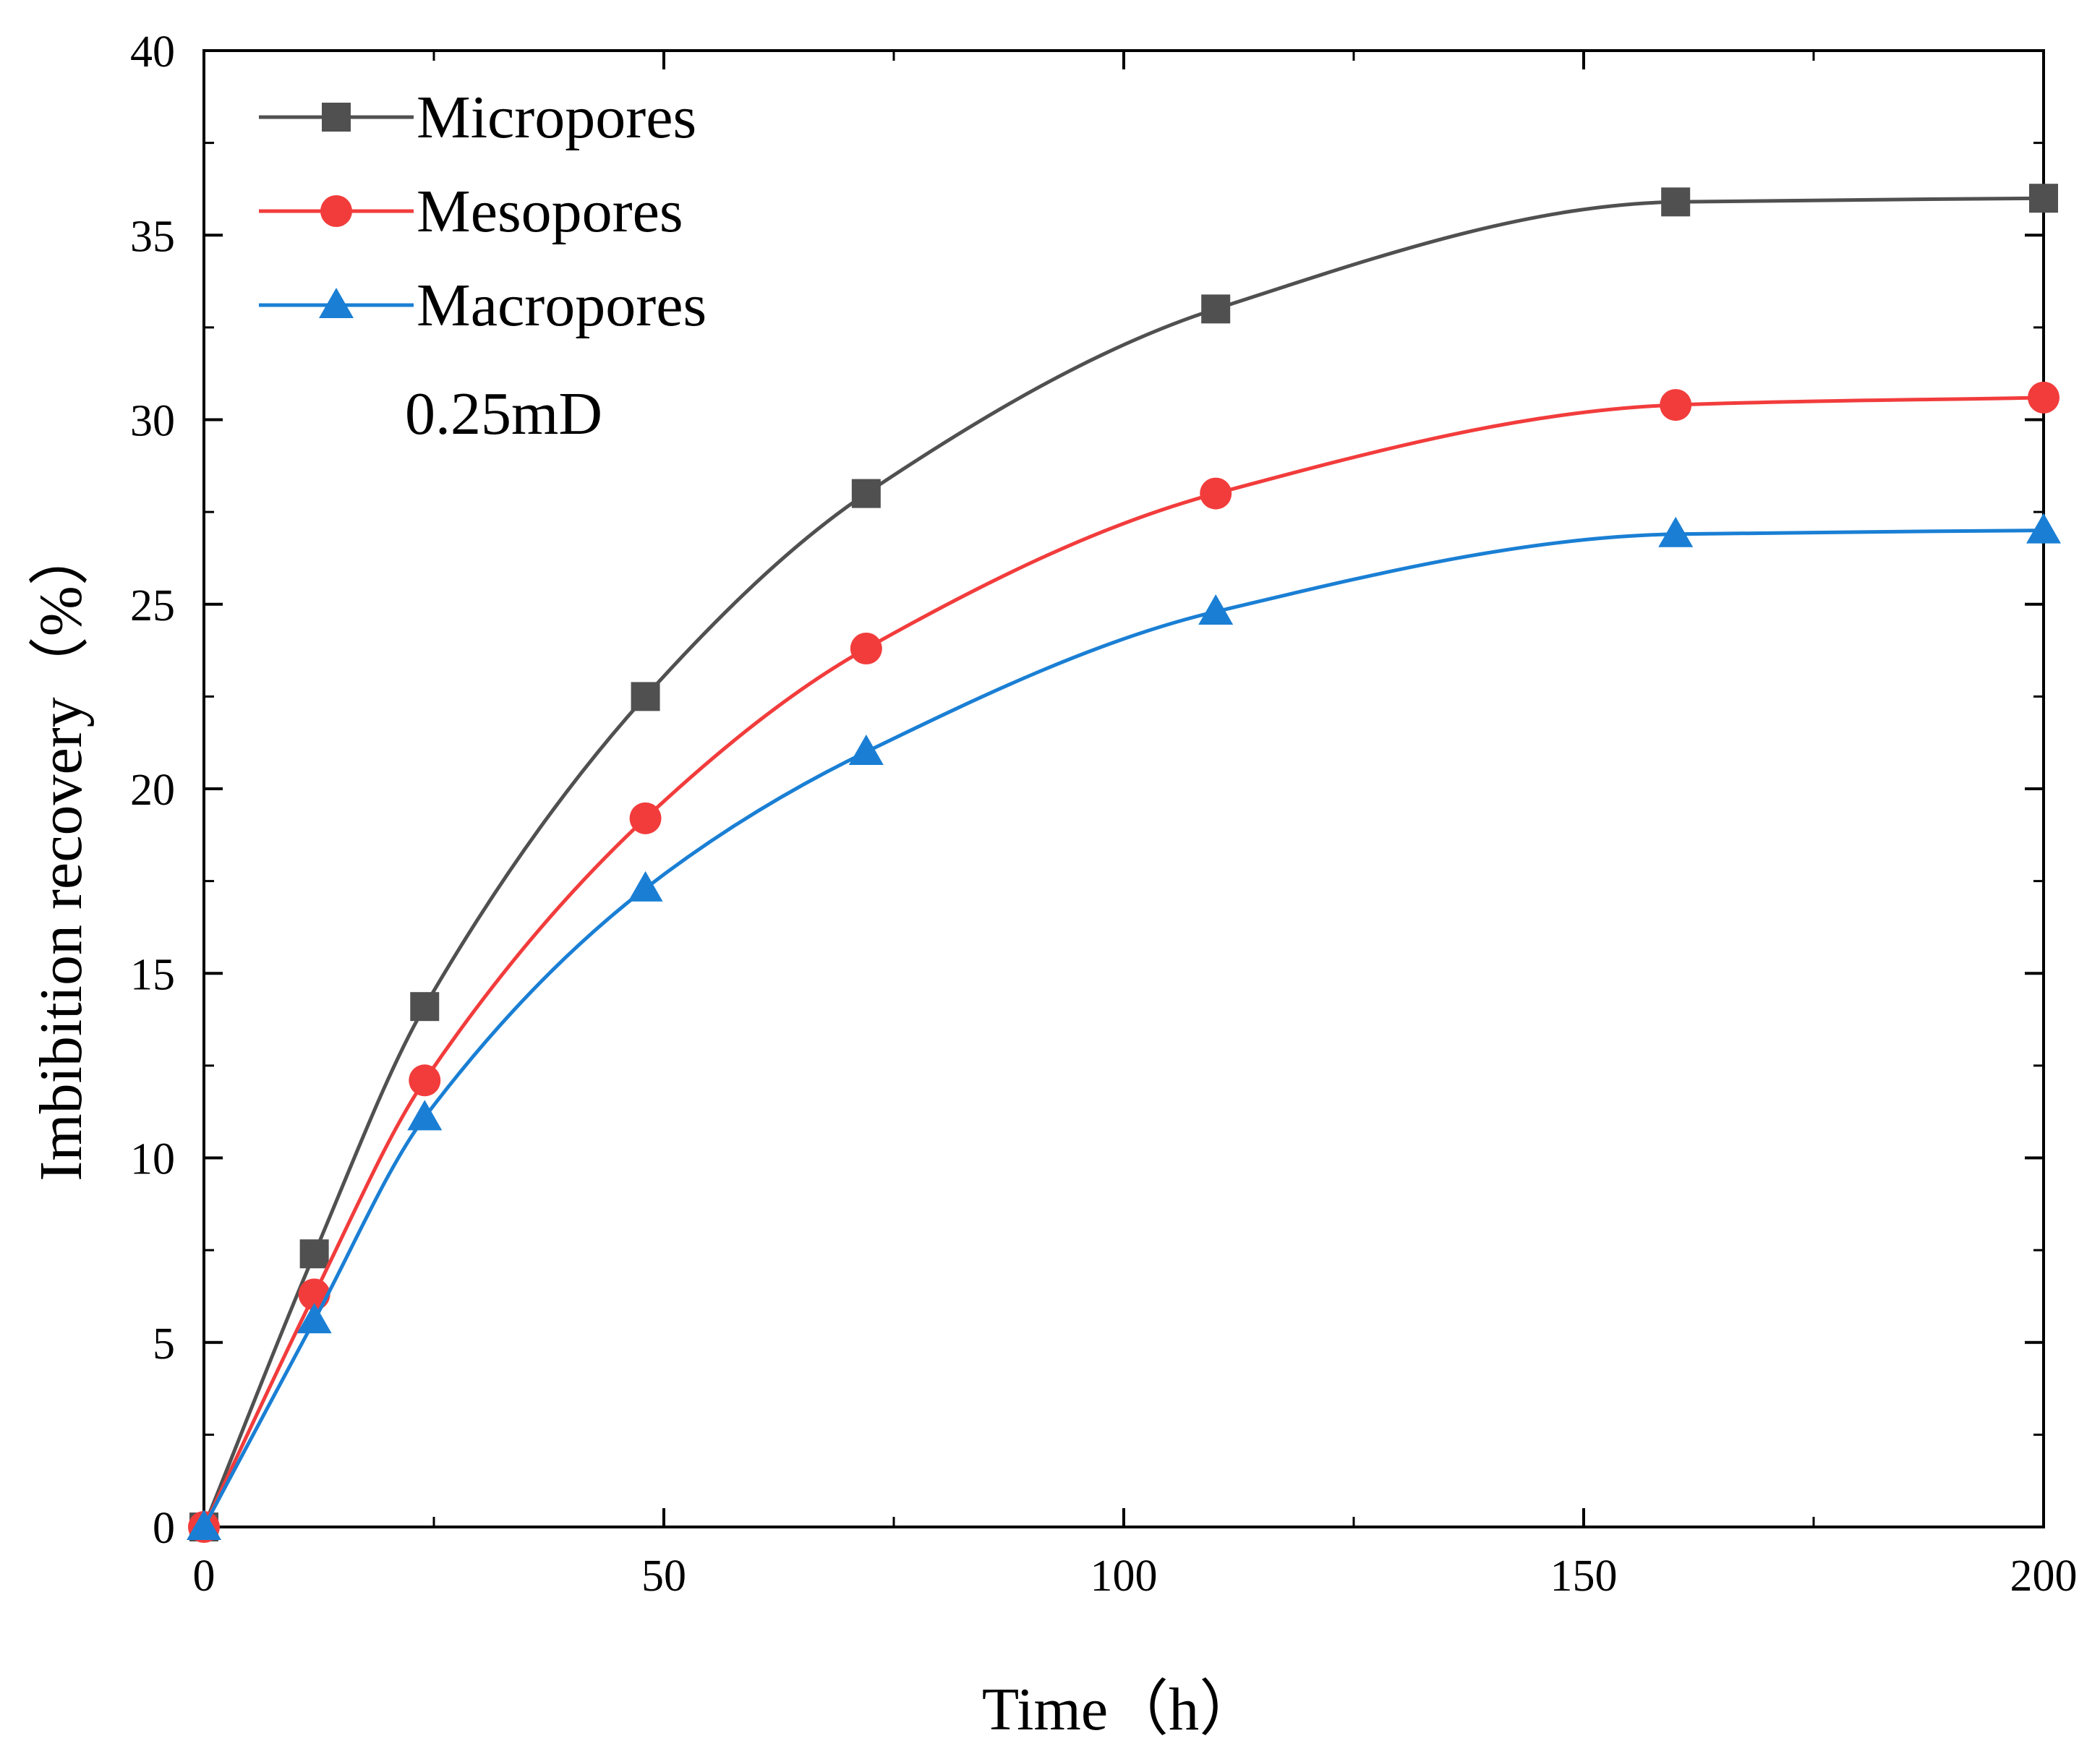 Image resolution: width=2100 pixels, height=1754 pixels. I want to click on legend-entry-mesopores: Mesopores, so click(471, 211).